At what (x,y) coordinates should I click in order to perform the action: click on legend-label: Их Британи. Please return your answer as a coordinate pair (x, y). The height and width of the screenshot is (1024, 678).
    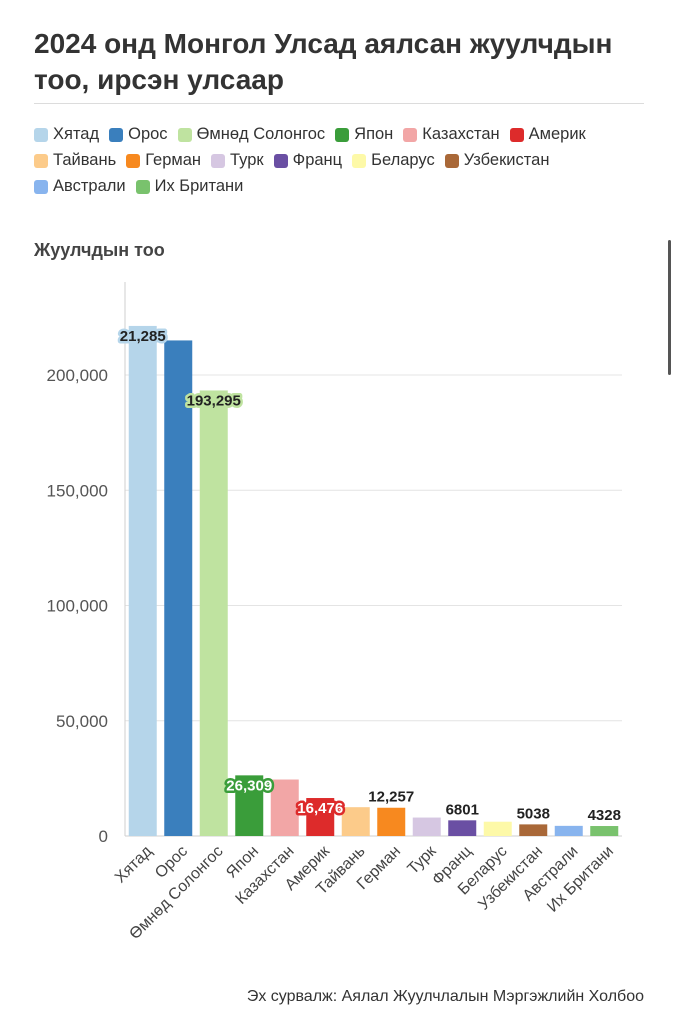
    Looking at the image, I should click on (199, 186).